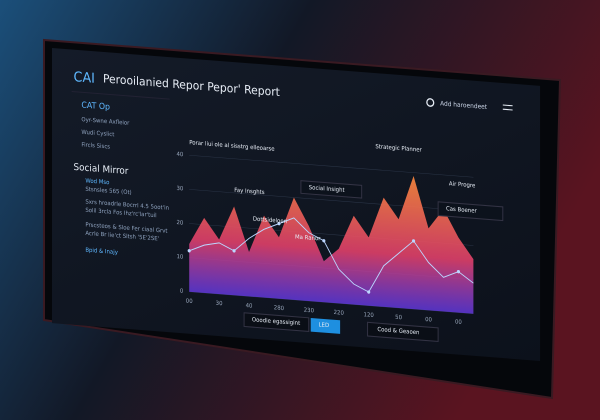 This screenshot has height=420, width=600. What do you see at coordinates (309, 310) in the screenshot?
I see `x-tick-label: 230` at bounding box center [309, 310].